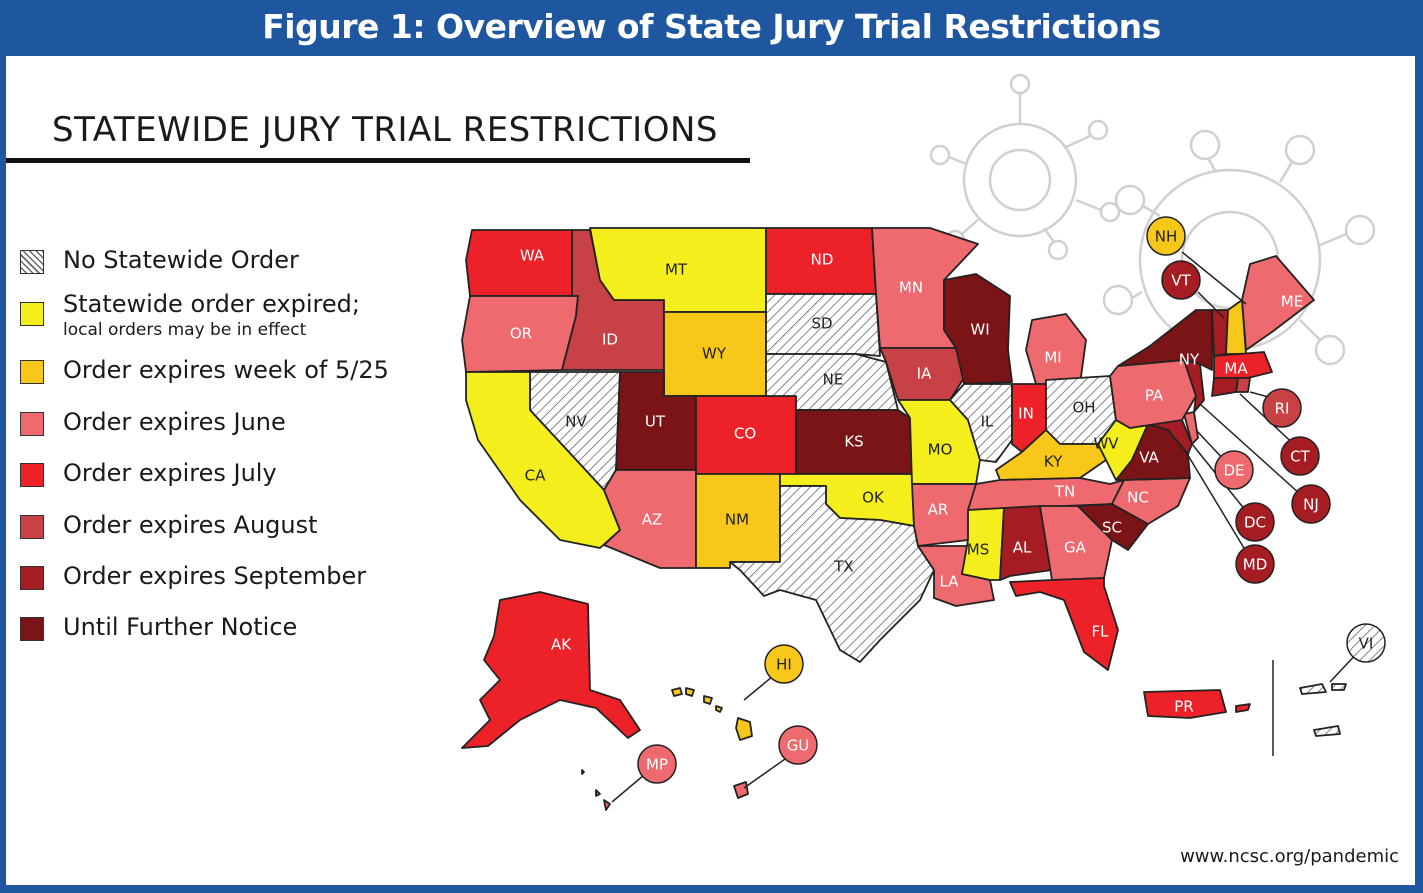 The image size is (1423, 893). I want to click on legend-swatch-august, so click(32, 527).